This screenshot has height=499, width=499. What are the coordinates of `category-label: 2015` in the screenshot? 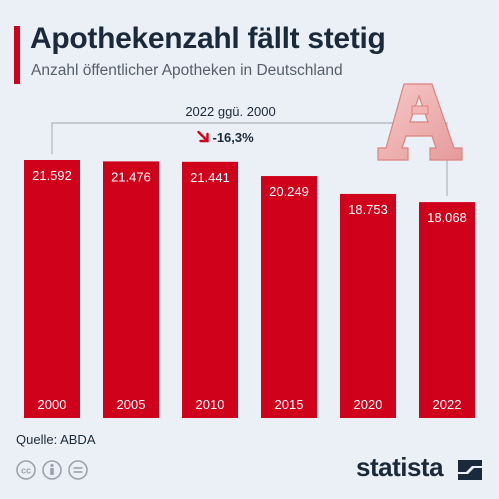 It's located at (289, 404).